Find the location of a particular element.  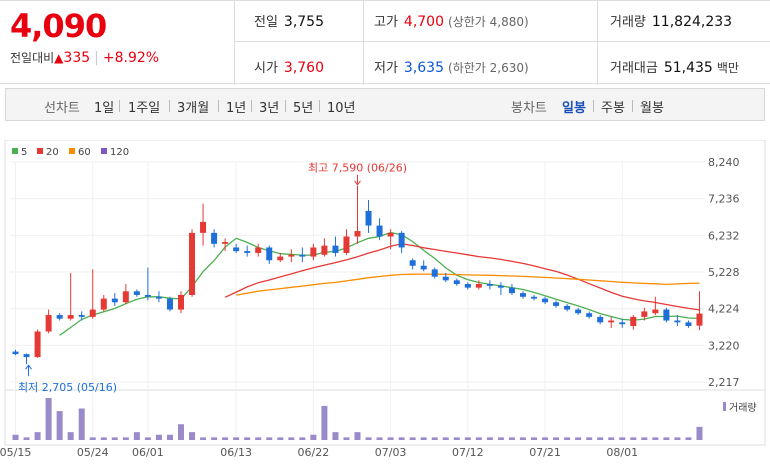

high-arrow-head is located at coordinates (357, 183).